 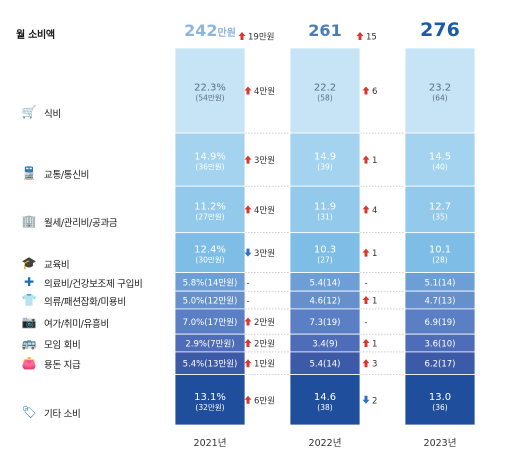 What do you see at coordinates (325, 302) in the screenshot?
I see `data-label: 4.6(12)` at bounding box center [325, 302].